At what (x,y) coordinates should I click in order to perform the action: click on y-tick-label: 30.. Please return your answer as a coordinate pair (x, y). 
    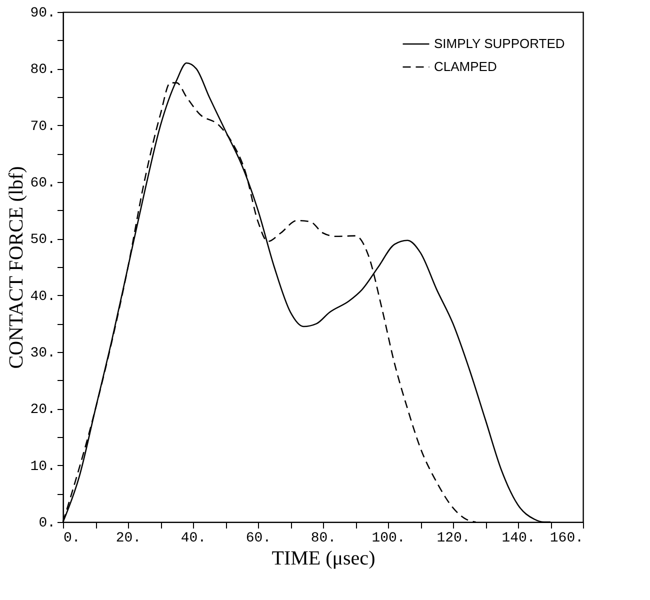
    Looking at the image, I should click on (43, 354).